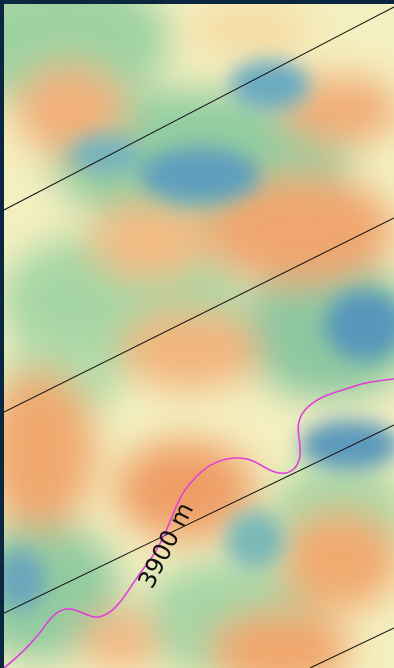 This screenshot has height=668, width=394. What do you see at coordinates (197, 2) in the screenshot?
I see `map-frame-top` at bounding box center [197, 2].